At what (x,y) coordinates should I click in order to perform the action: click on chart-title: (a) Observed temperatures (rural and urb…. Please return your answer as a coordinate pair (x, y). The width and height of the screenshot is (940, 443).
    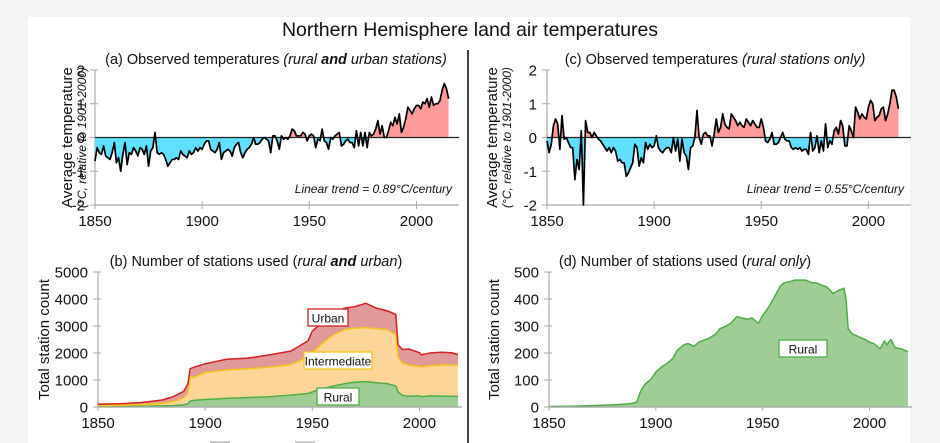
    Looking at the image, I should click on (276, 60).